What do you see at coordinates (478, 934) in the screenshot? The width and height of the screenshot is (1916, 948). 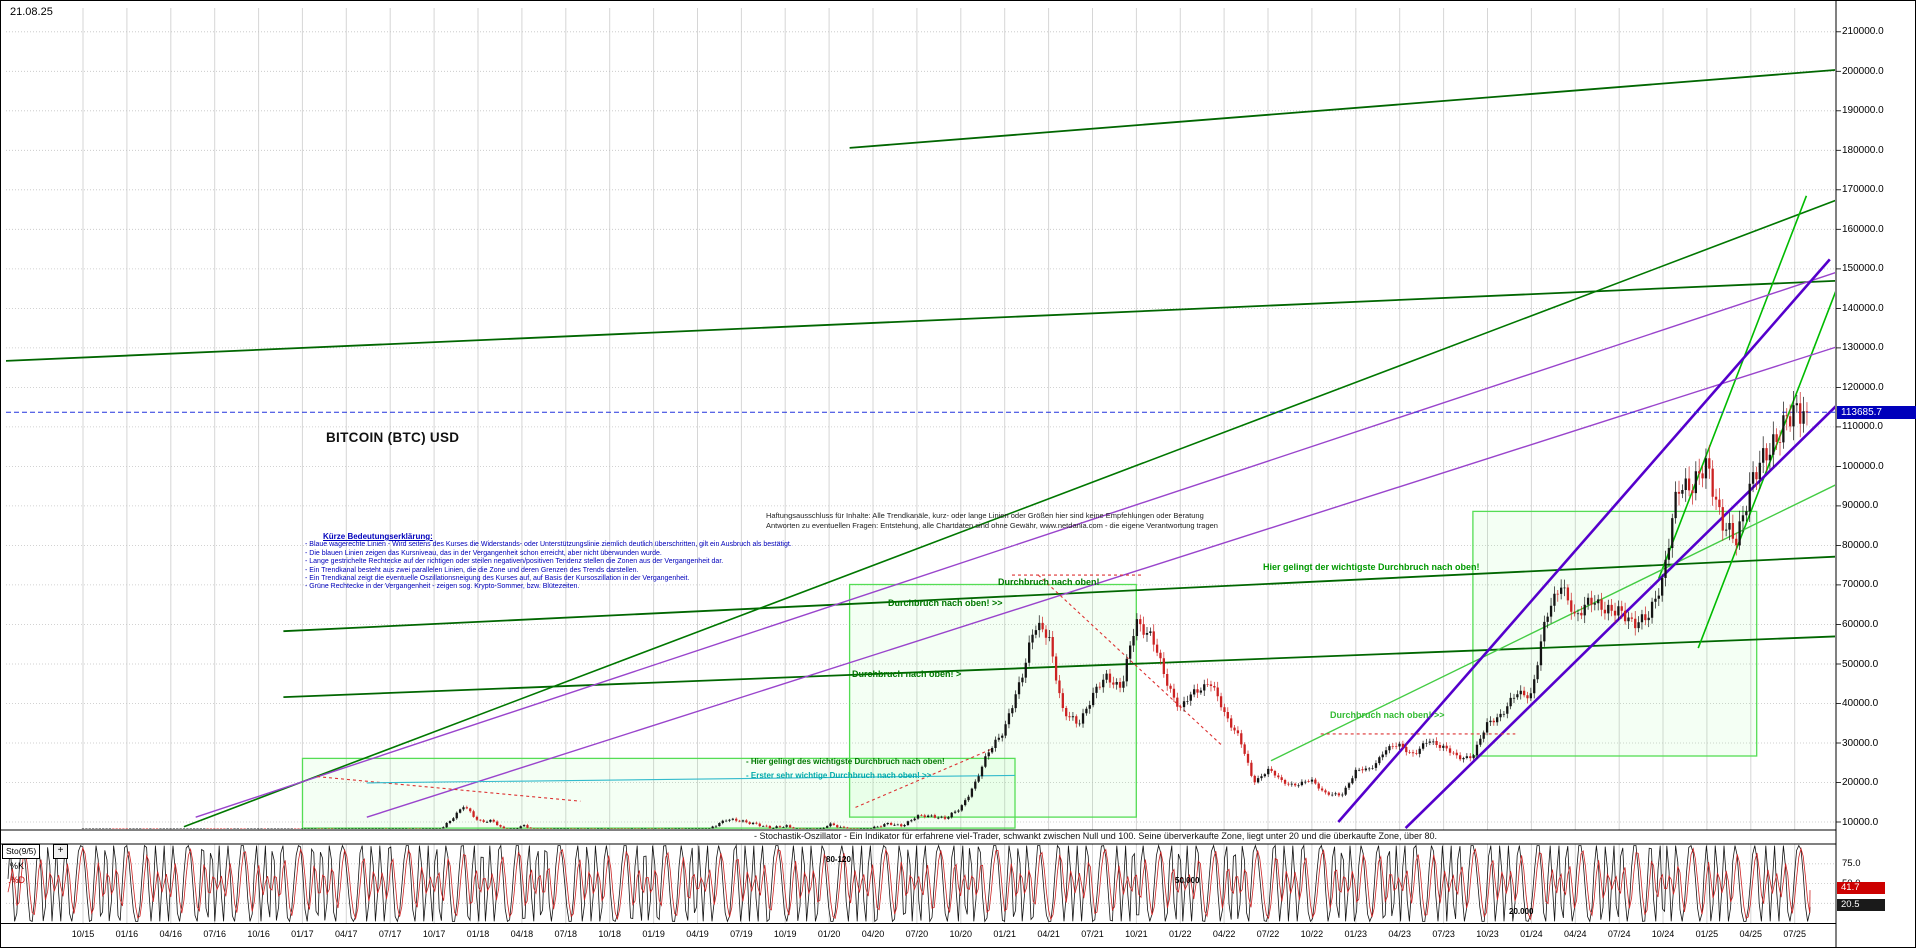 I see `time-axis-label: 01/18` at bounding box center [478, 934].